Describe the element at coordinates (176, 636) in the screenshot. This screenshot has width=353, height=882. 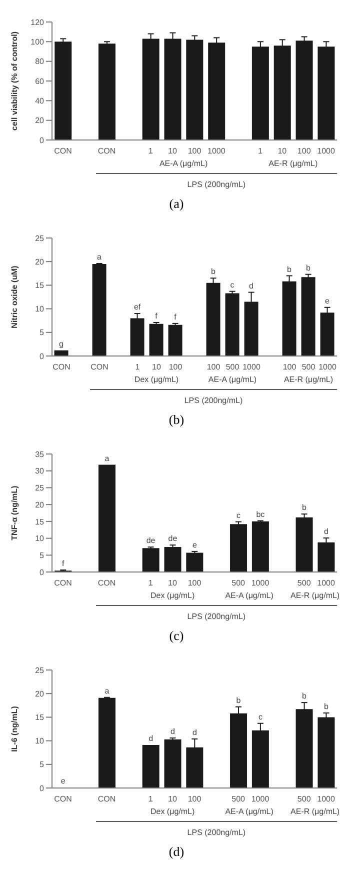
I see `text: (c)` at that location.